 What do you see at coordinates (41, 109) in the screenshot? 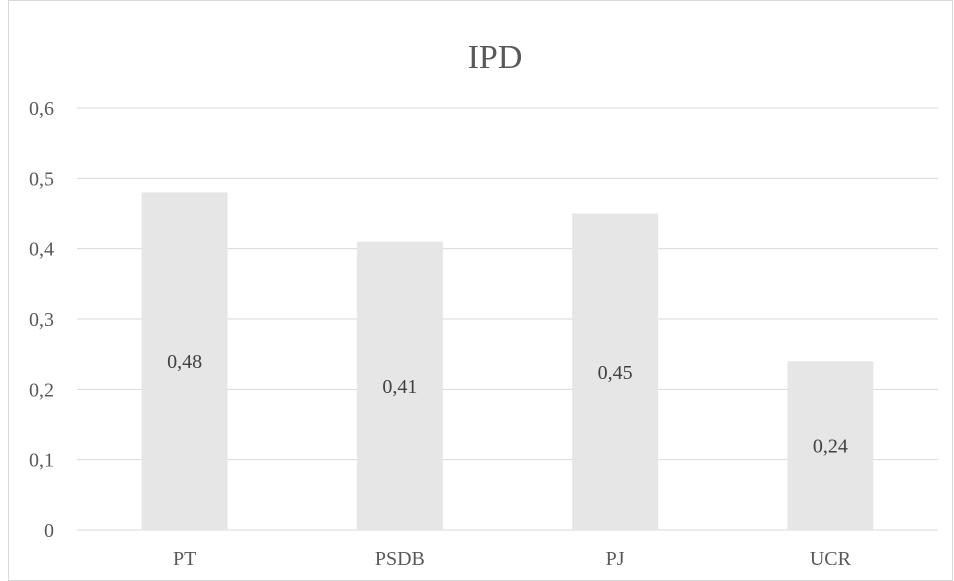
I see `y-tick-label-6: 0,6` at bounding box center [41, 109].